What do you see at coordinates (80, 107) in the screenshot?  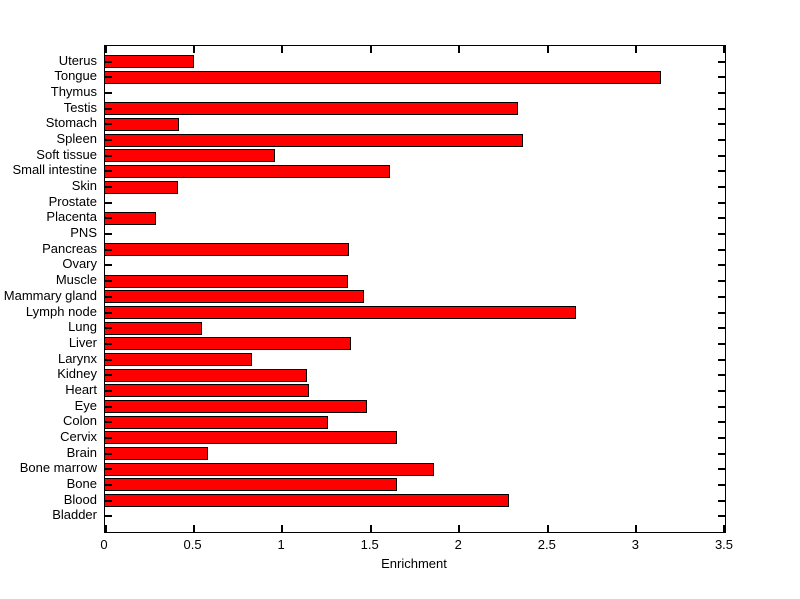 I see `category-label: Testis` at bounding box center [80, 107].